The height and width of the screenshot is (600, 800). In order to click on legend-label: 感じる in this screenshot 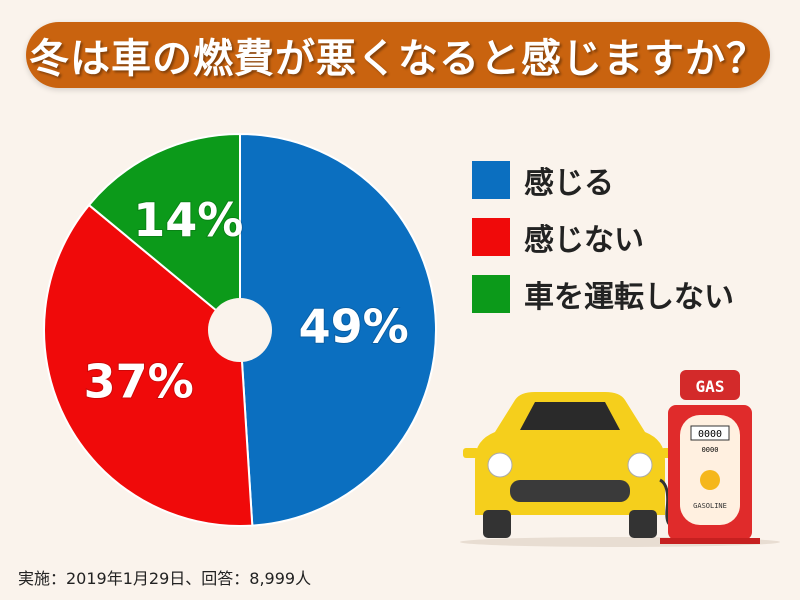, I will do `click(569, 183)`.